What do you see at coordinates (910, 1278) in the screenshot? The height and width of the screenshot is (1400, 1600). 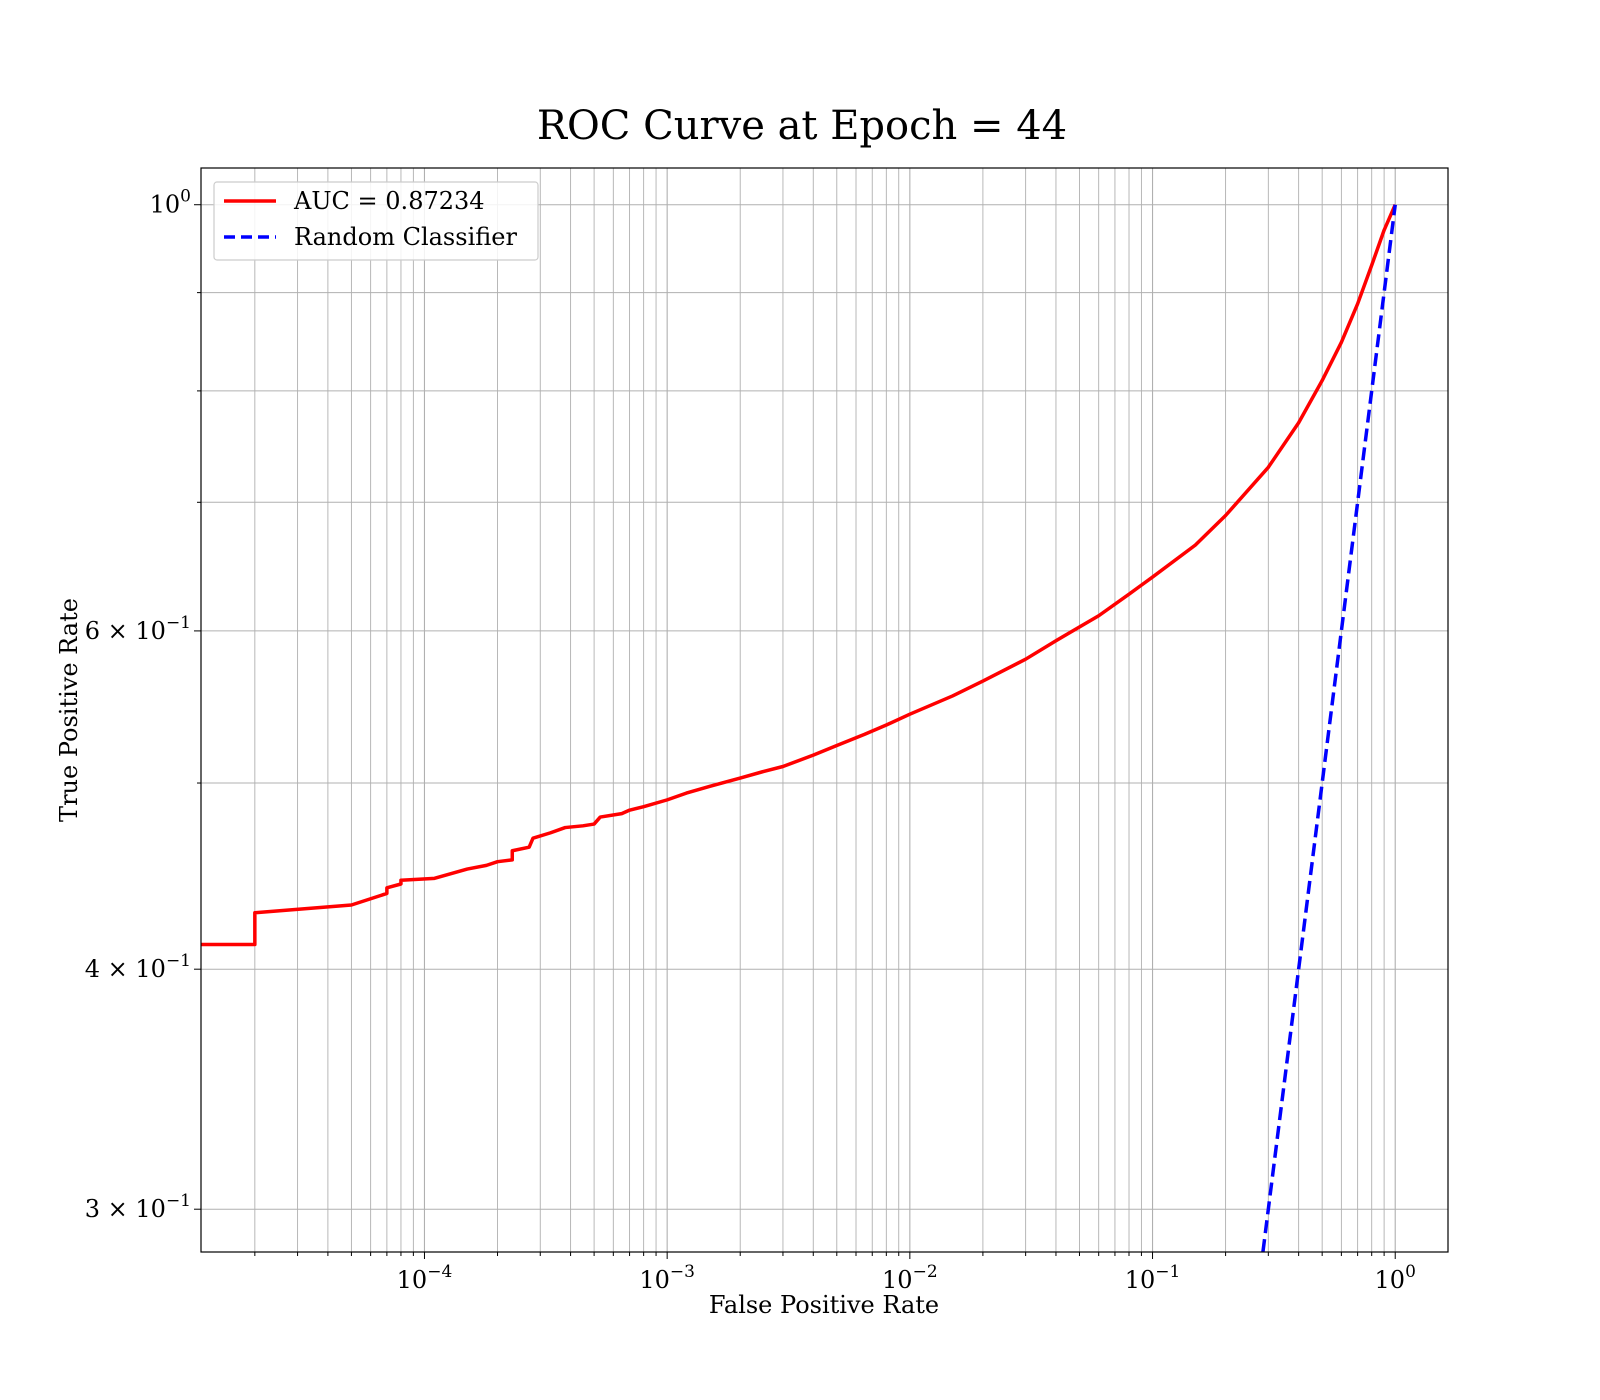 I see `x-tick-label: 10⁻²` at bounding box center [910, 1278].